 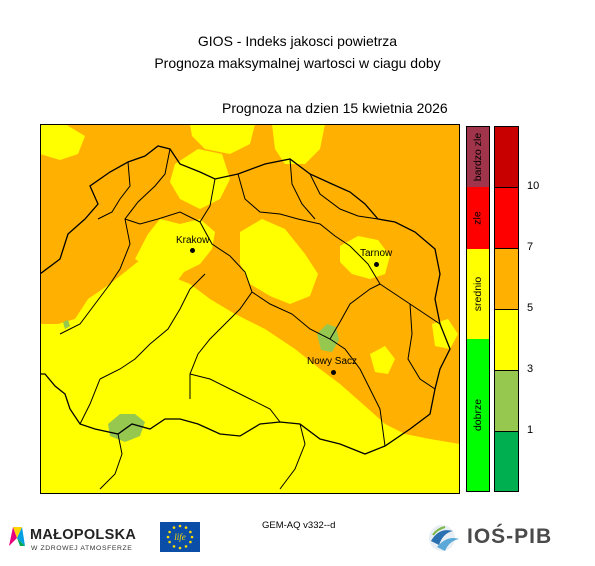 I want to click on category-dobrze-swatch, so click(x=478, y=415).